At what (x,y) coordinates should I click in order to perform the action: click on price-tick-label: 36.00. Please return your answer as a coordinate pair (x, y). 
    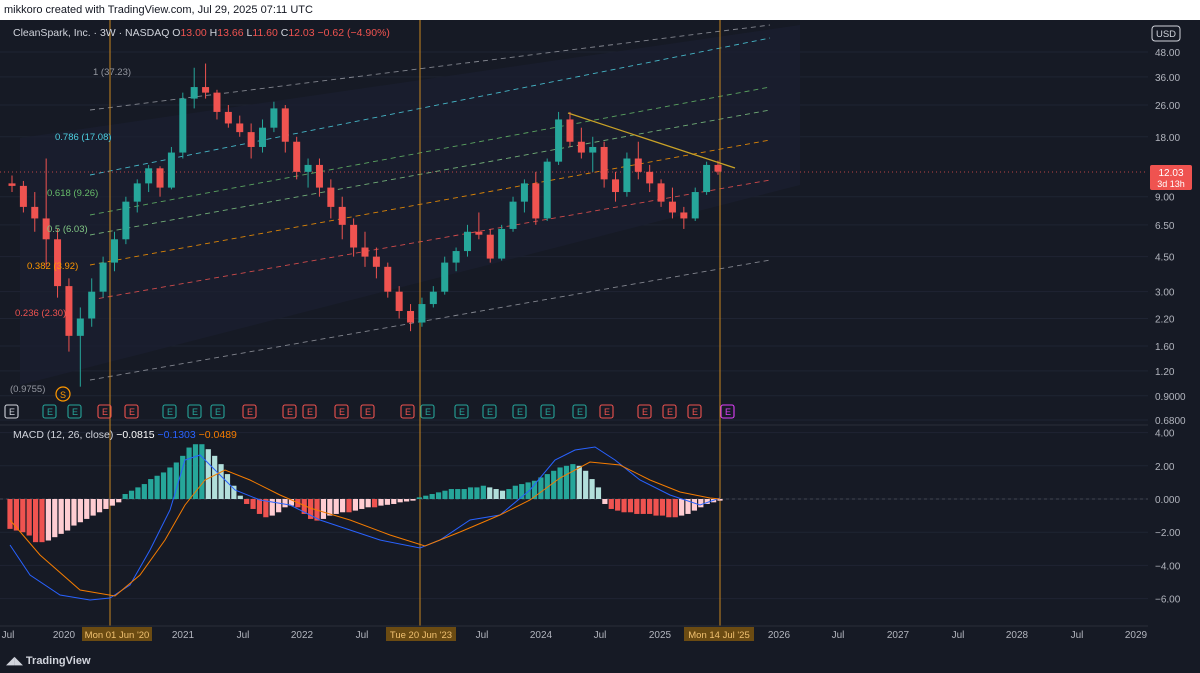
    Looking at the image, I should click on (1167, 78).